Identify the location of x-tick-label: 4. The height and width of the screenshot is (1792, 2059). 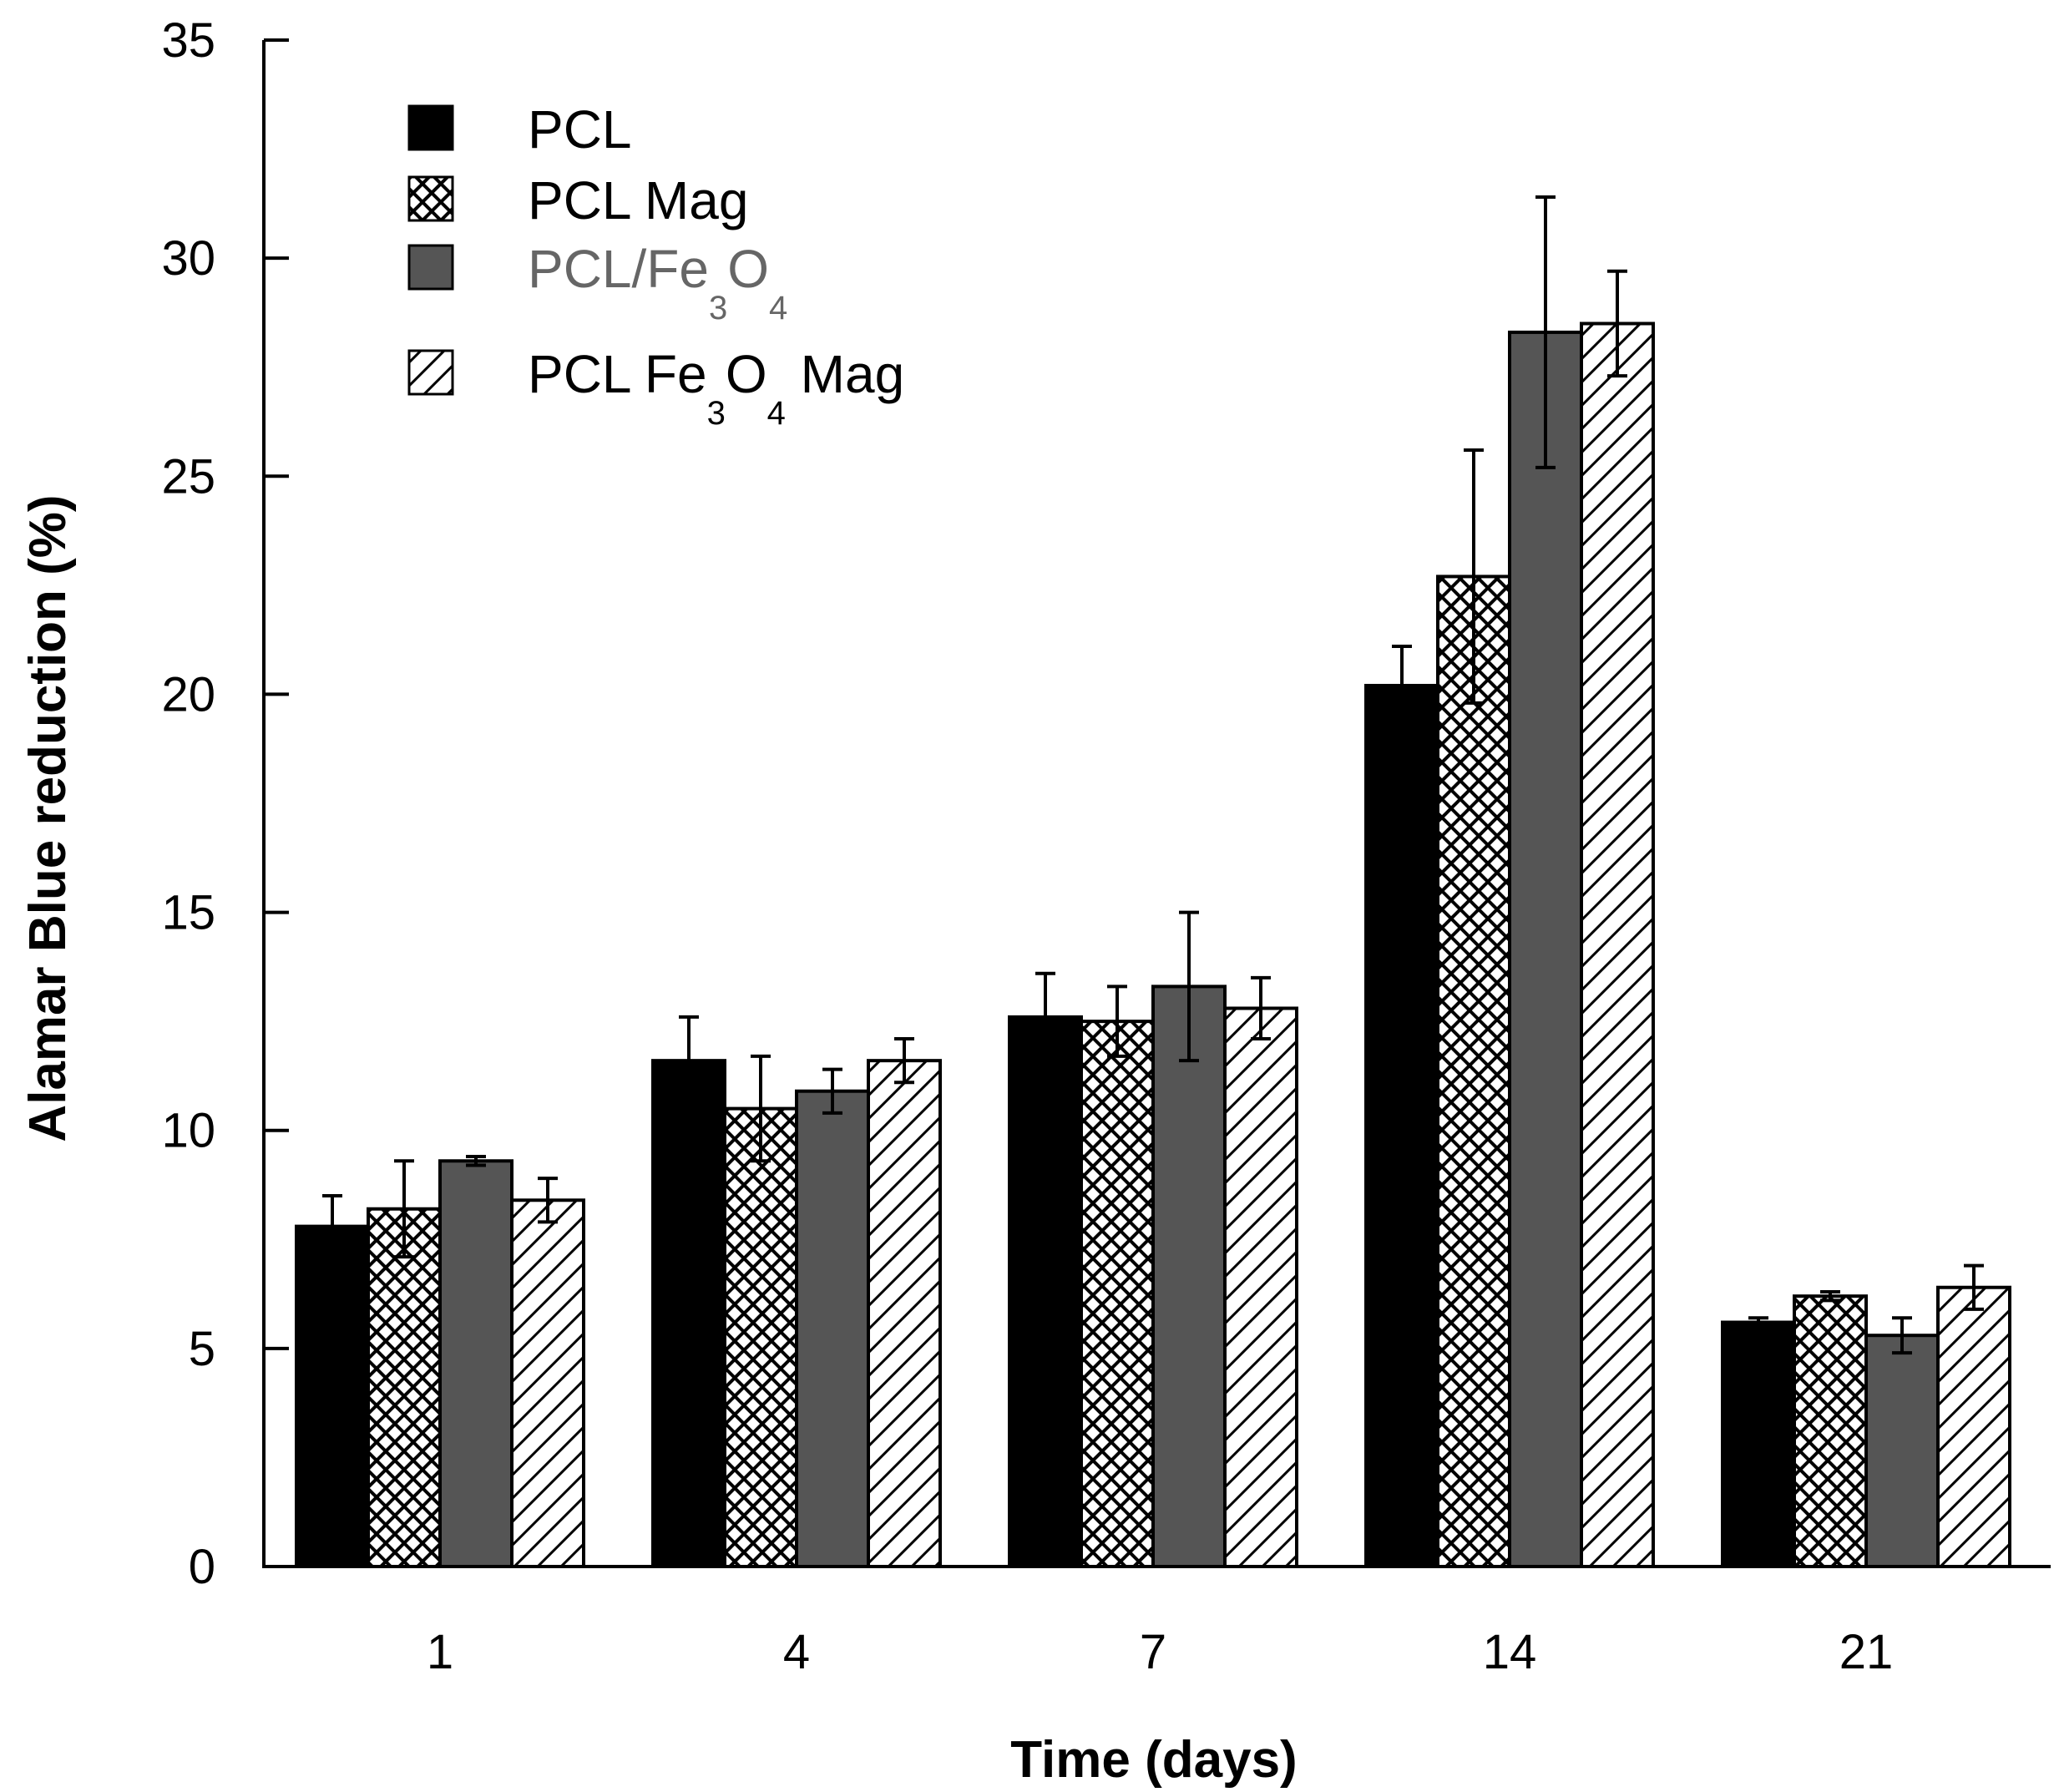
(796, 1652).